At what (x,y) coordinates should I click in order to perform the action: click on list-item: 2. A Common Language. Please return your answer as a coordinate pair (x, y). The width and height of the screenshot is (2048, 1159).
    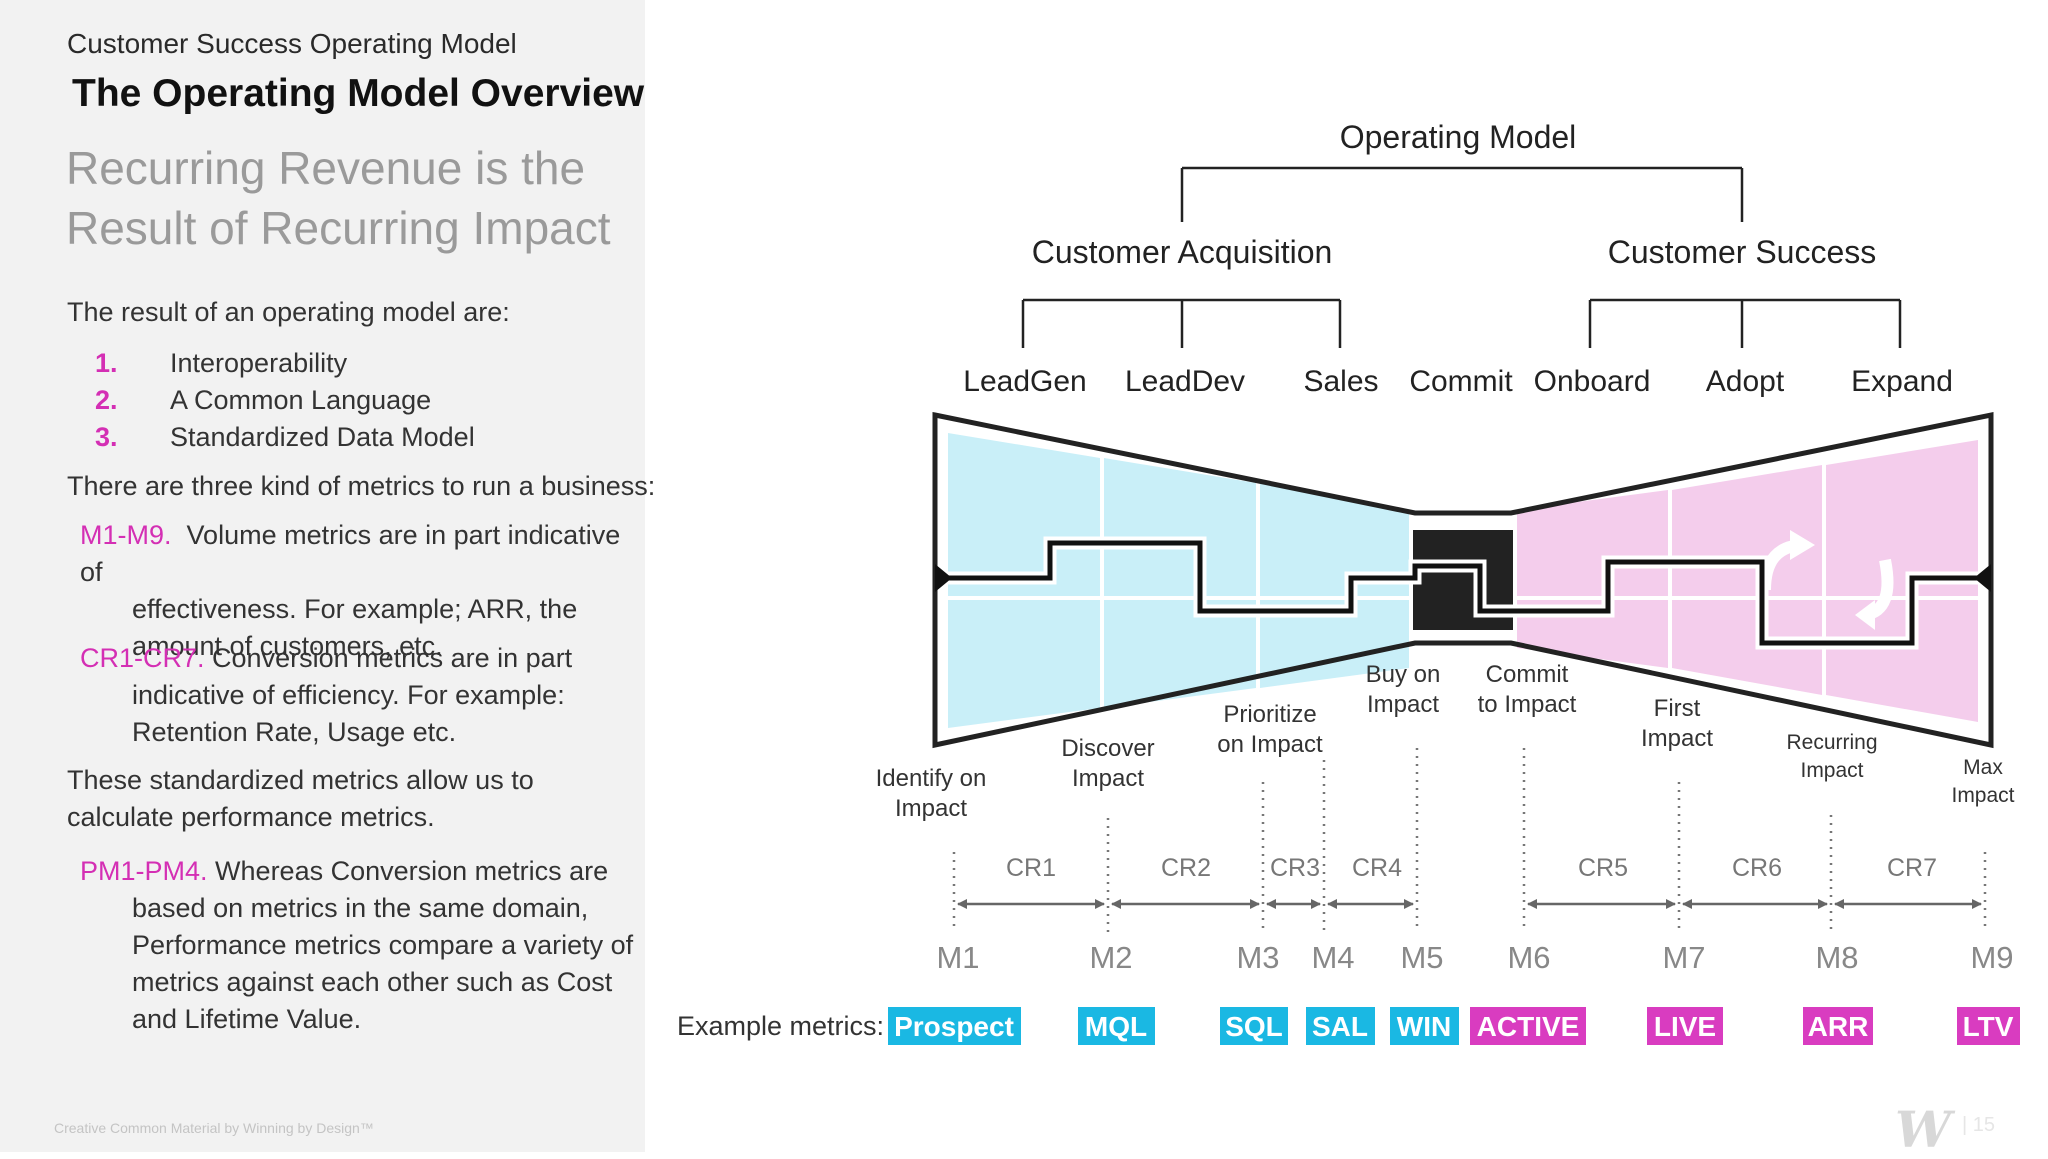
    Looking at the image, I should click on (263, 400).